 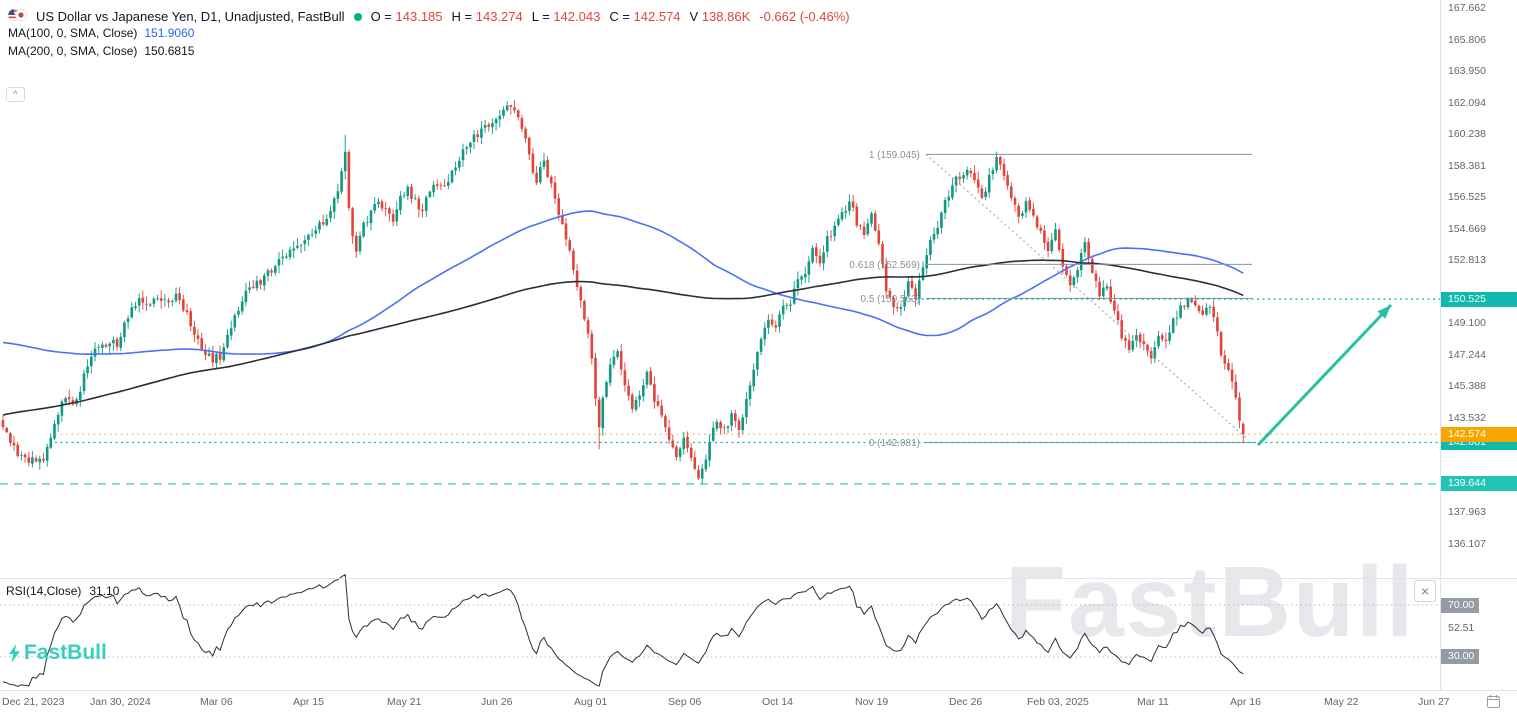 I want to click on pane-divider, so click(x=1478, y=578).